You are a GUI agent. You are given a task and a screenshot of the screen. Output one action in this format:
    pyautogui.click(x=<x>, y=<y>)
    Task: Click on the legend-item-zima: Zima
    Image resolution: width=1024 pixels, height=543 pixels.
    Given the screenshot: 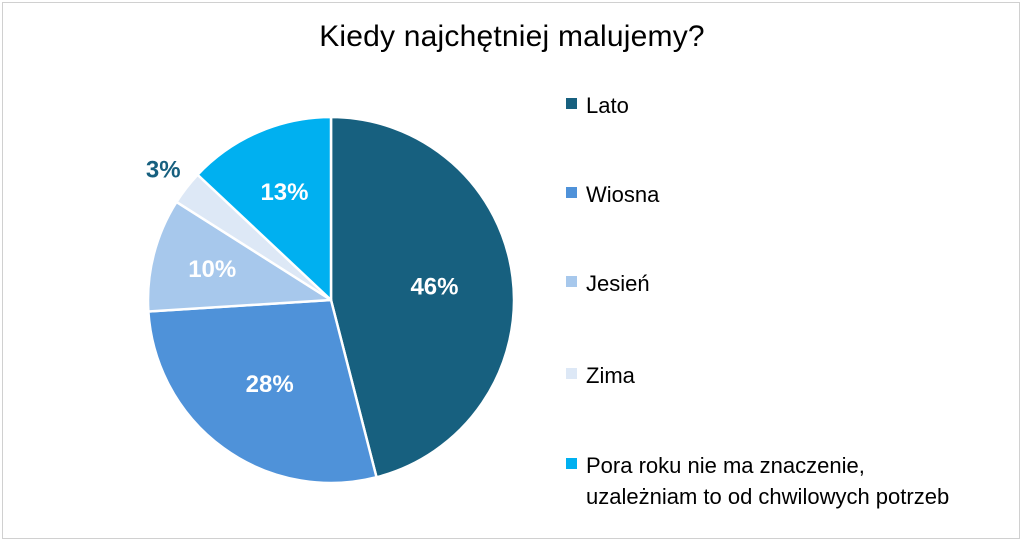 What is the action you would take?
    pyautogui.click(x=600, y=375)
    